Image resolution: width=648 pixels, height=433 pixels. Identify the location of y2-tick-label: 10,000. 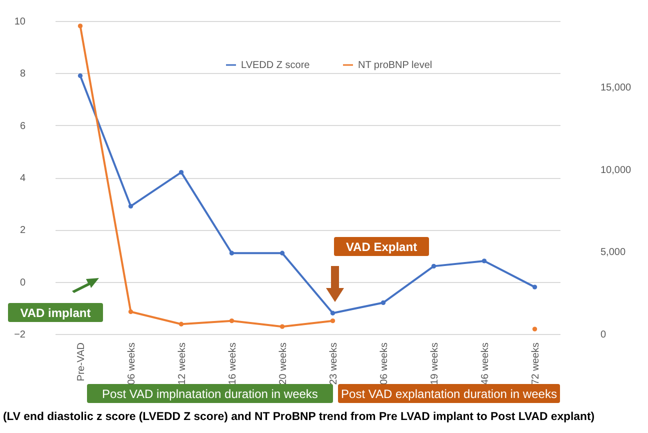
(616, 170).